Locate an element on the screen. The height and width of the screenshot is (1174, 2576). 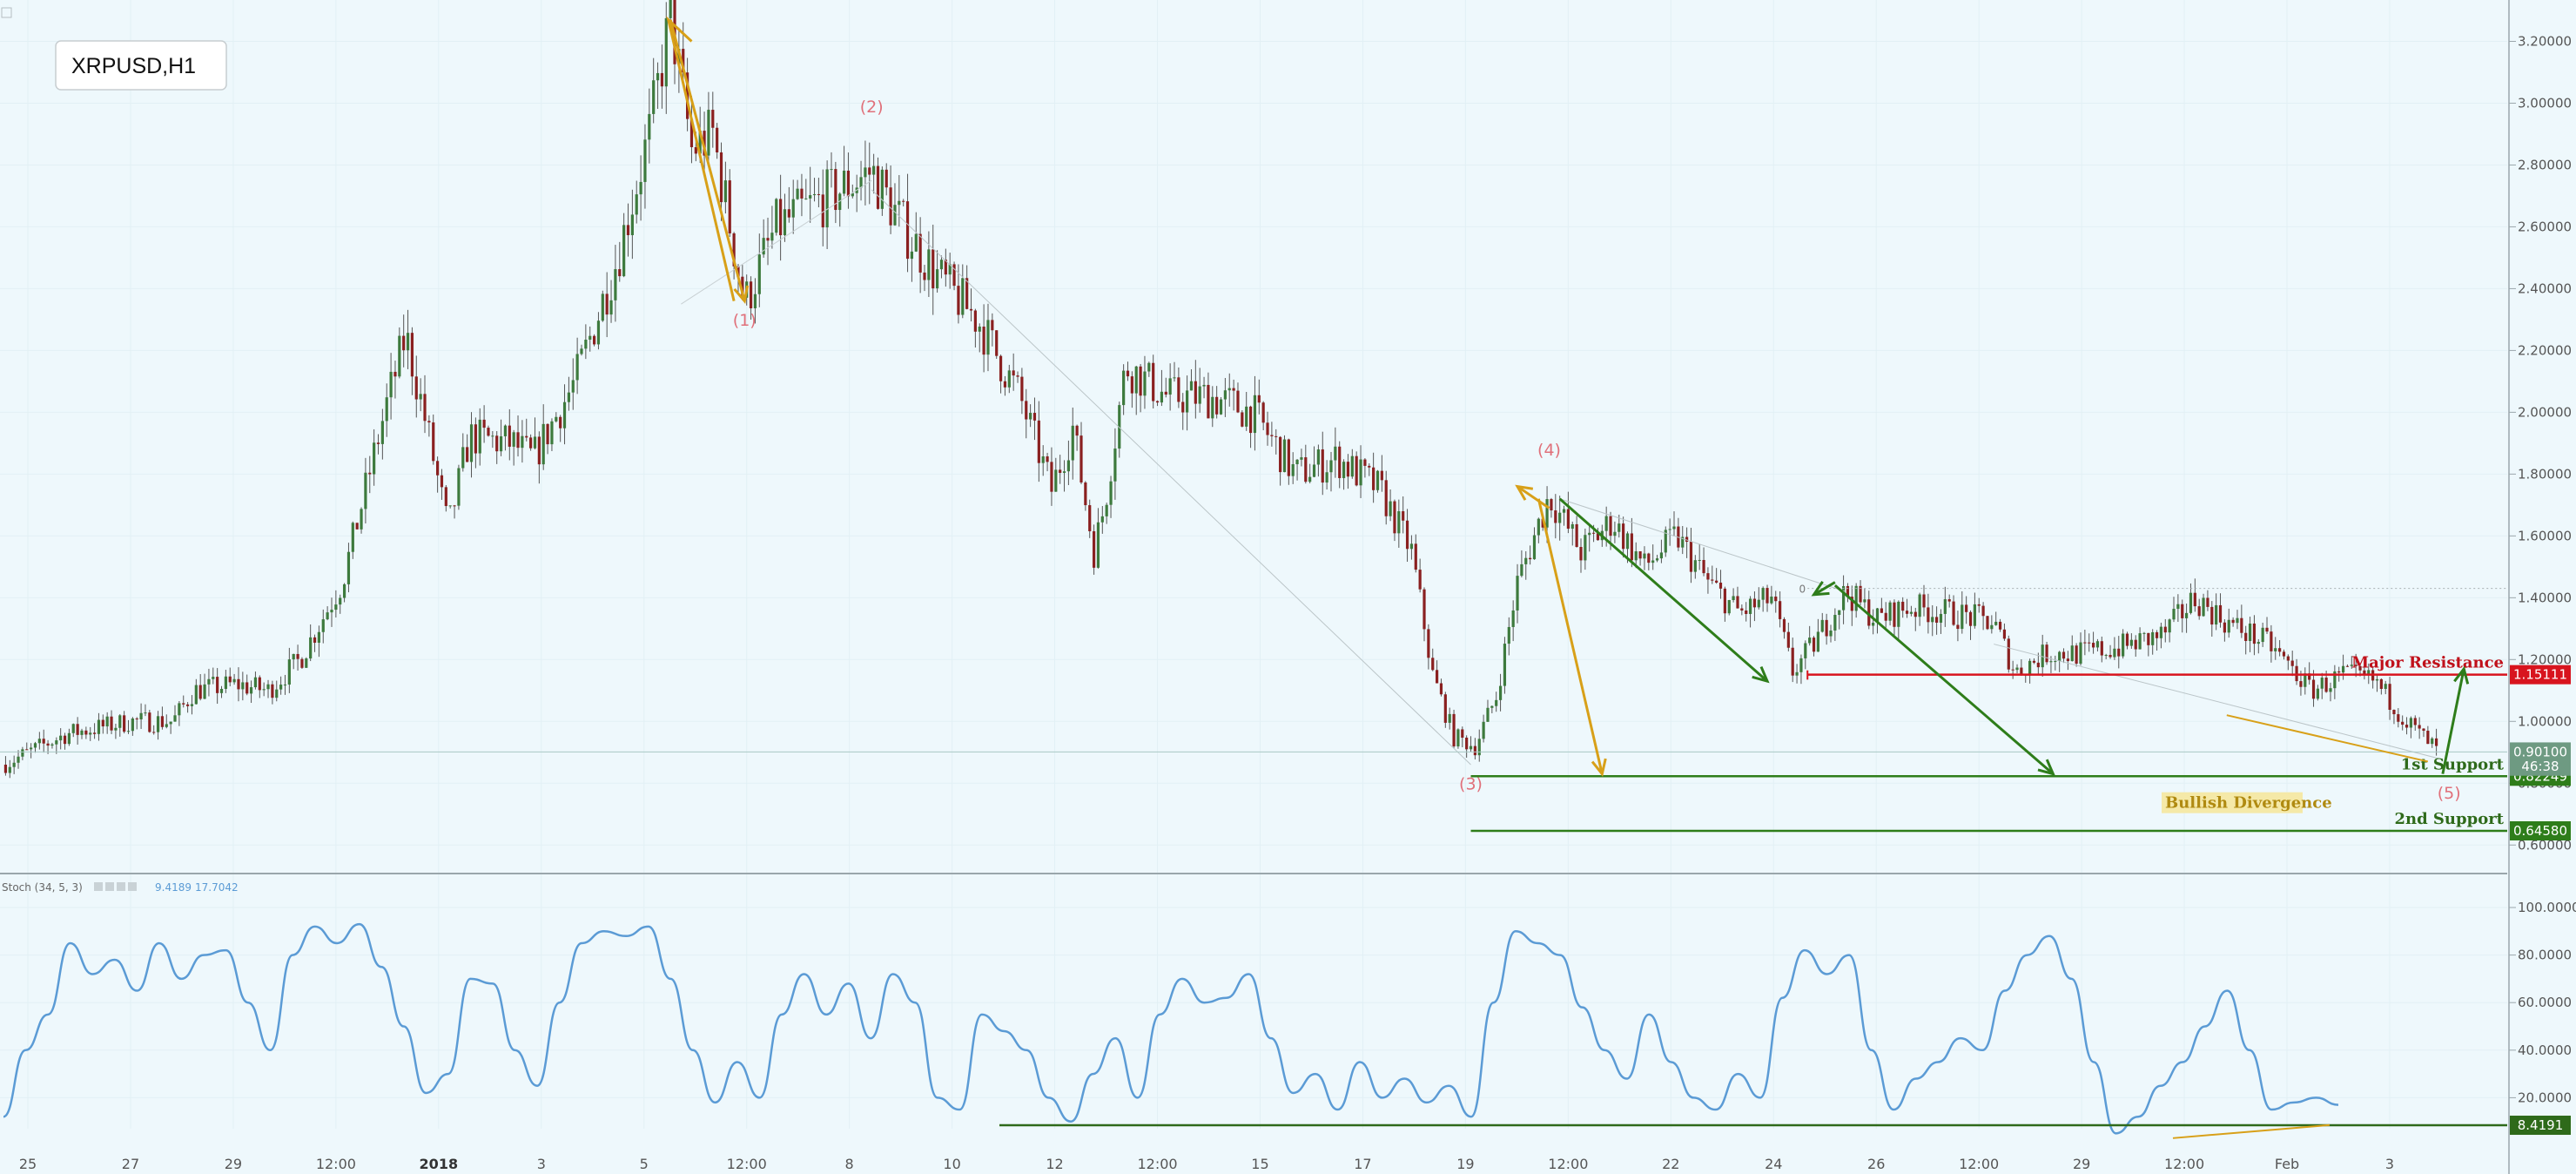
price-tick-label: 2.00000 is located at coordinates (2545, 412).